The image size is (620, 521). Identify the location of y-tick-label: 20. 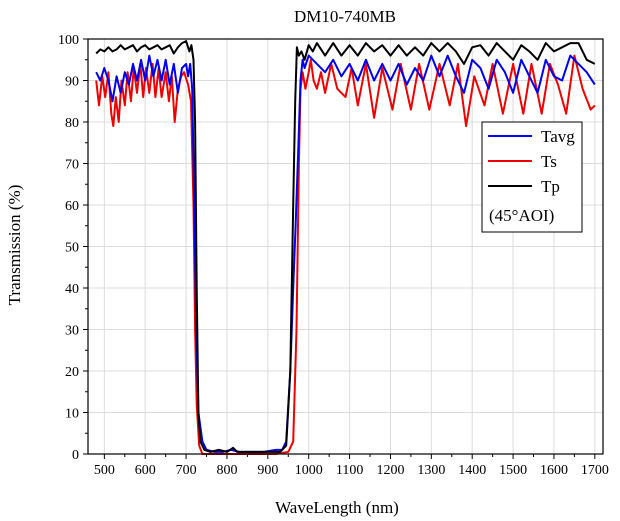
(72, 372).